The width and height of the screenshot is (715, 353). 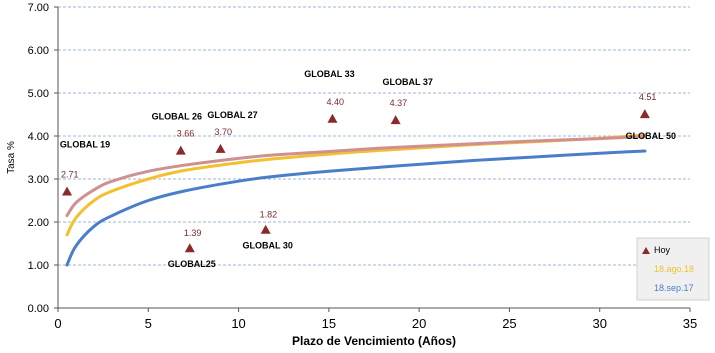 What do you see at coordinates (177, 117) in the screenshot?
I see `point-label-2: GLOBAL 26` at bounding box center [177, 117].